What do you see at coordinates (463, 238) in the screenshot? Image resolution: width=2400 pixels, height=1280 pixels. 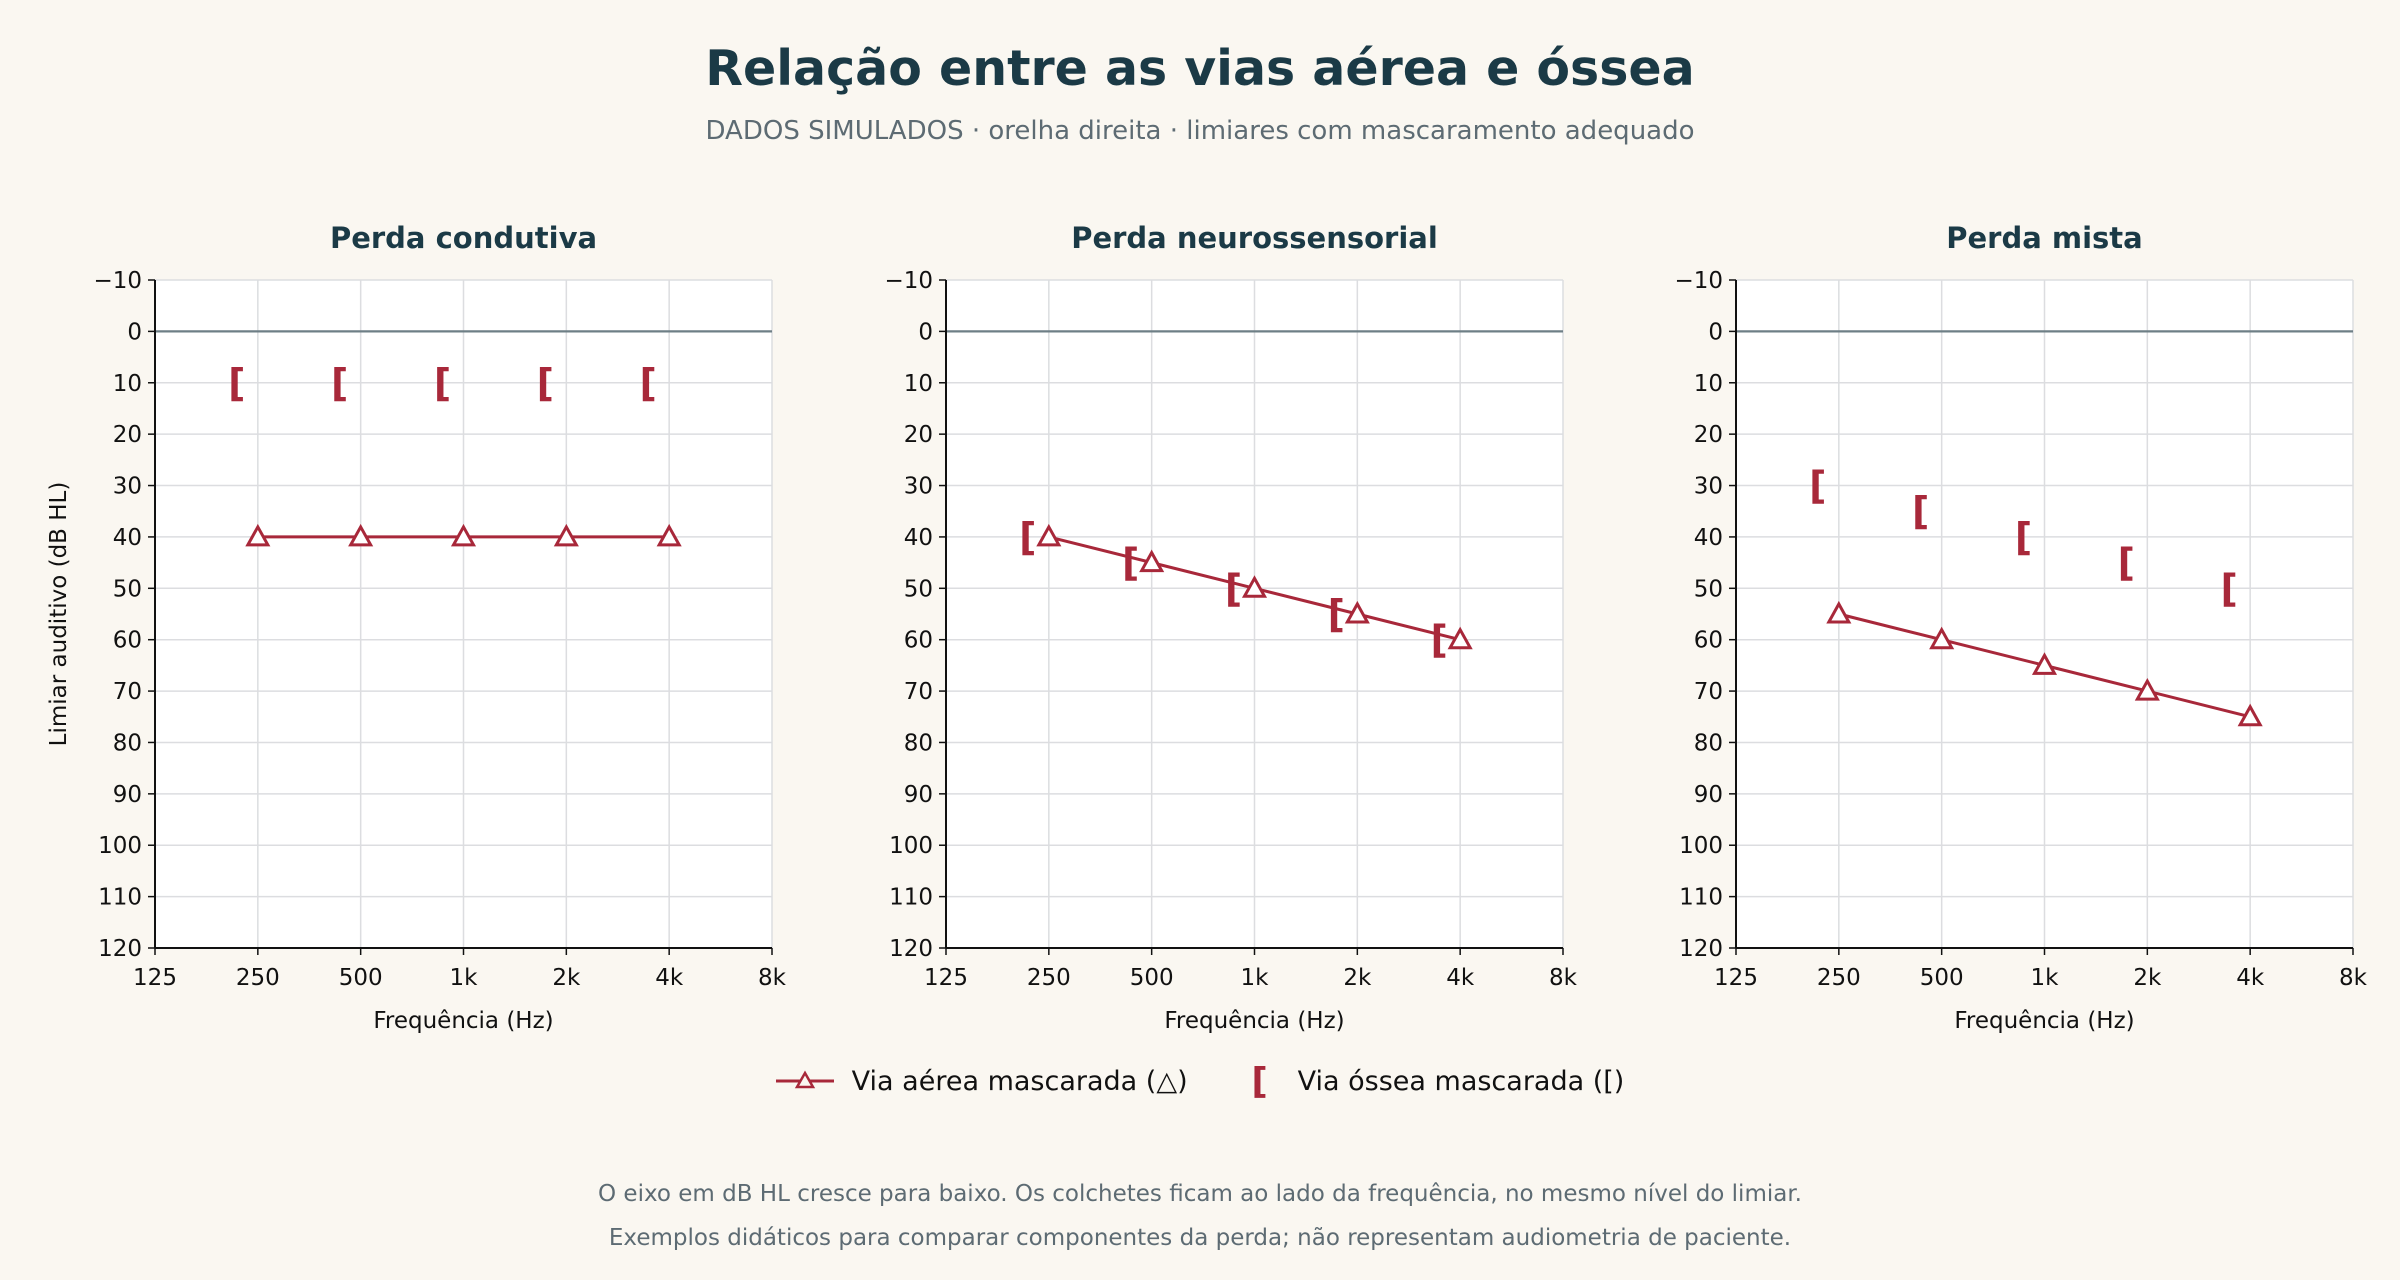 I see `panel-title: Perda condutiva` at bounding box center [463, 238].